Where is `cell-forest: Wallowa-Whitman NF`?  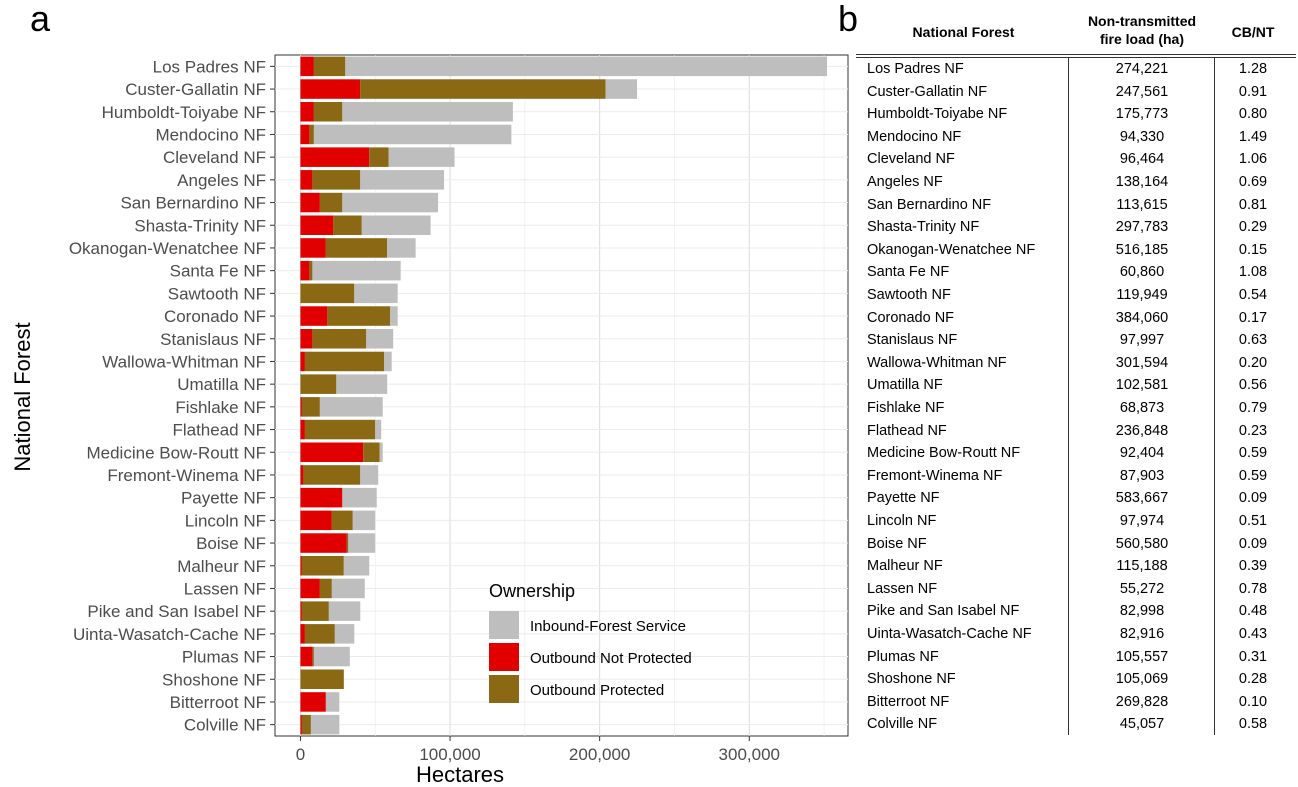
cell-forest: Wallowa-Whitman NF is located at coordinates (937, 362).